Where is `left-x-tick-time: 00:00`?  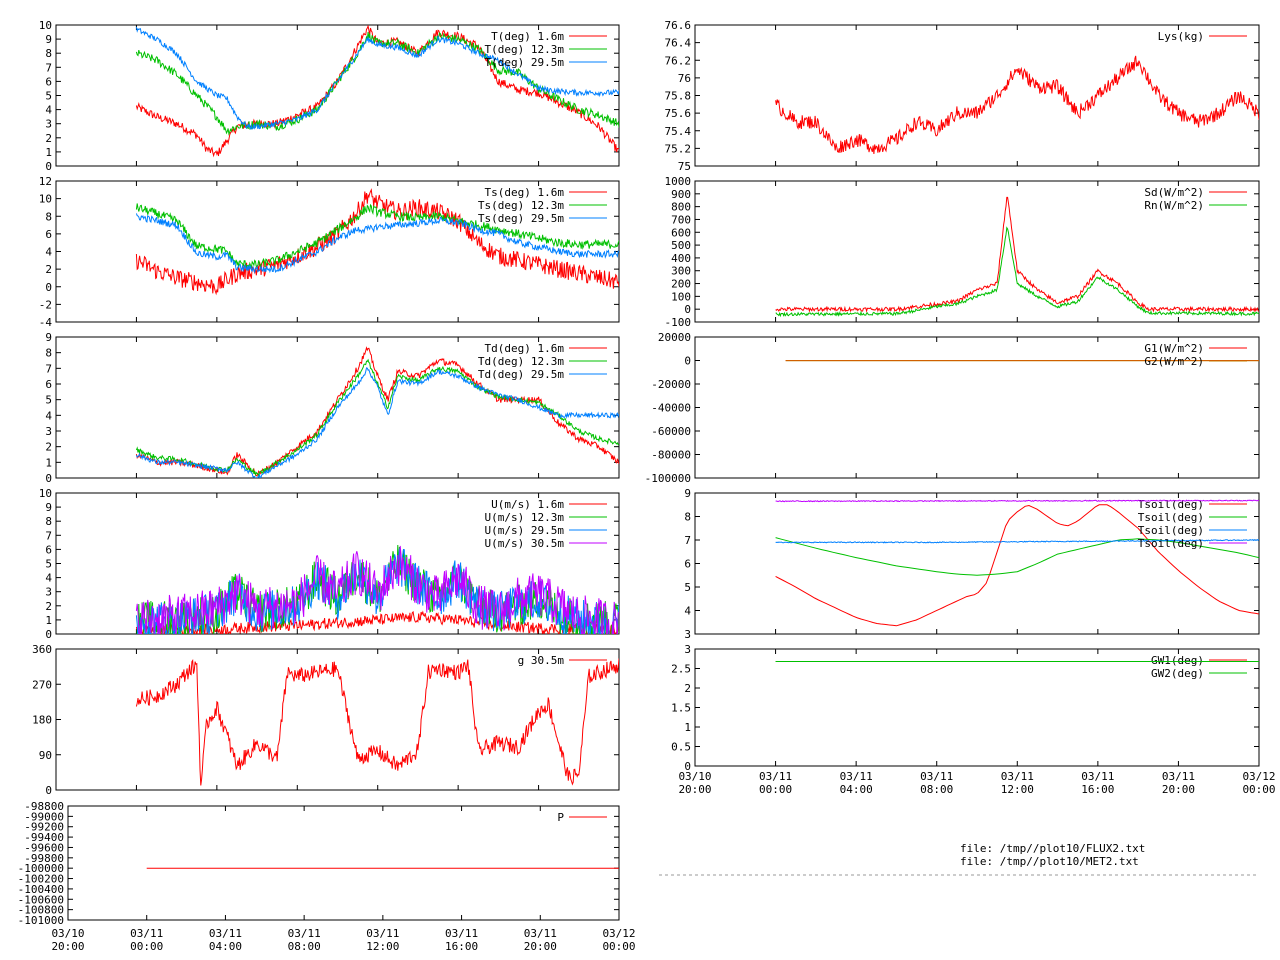
left-x-tick-time: 00:00 is located at coordinates (618, 946).